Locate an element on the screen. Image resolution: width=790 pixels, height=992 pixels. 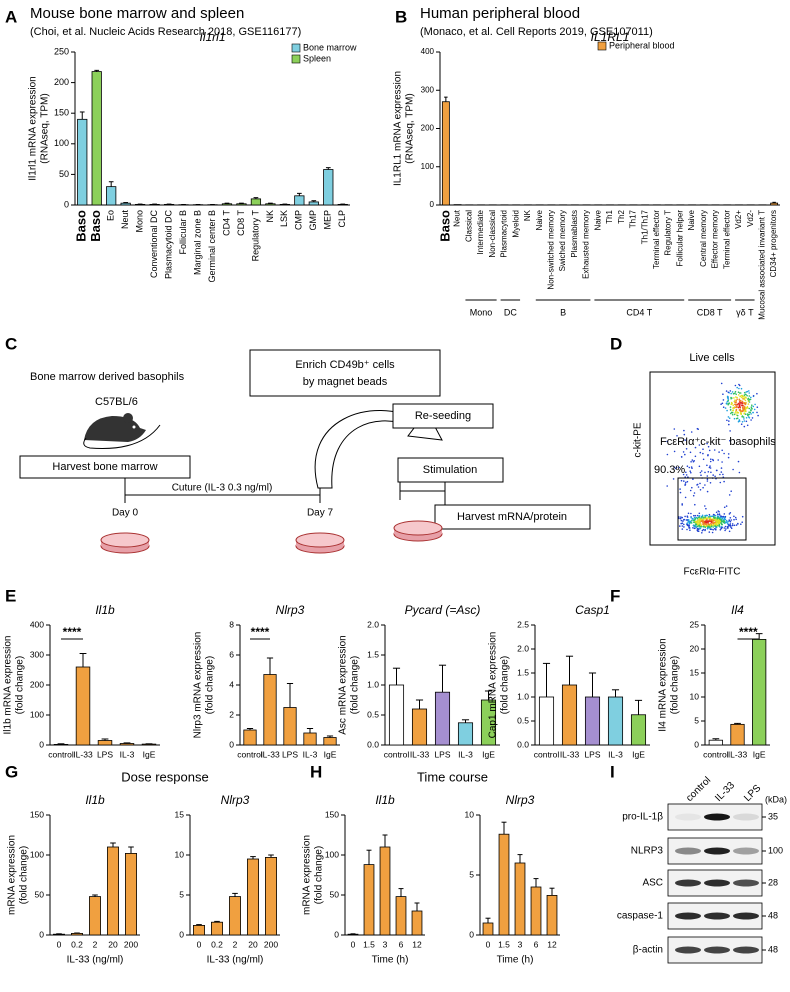
row-label: pro-IL-1β is located at coordinates (642, 817).